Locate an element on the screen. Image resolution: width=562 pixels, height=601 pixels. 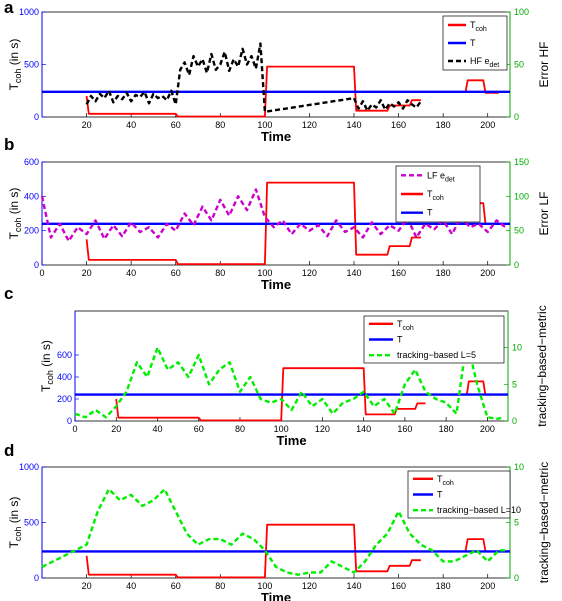
panel-a-label: a is located at coordinates (9, 8).